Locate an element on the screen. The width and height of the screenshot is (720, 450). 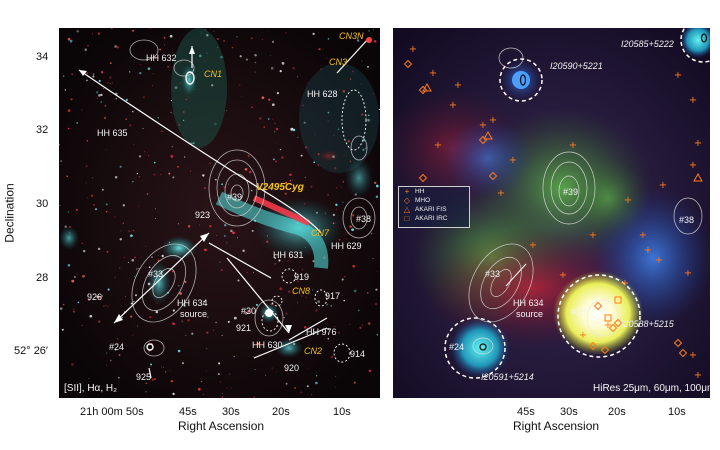
label-923: 923 is located at coordinates (203, 215).